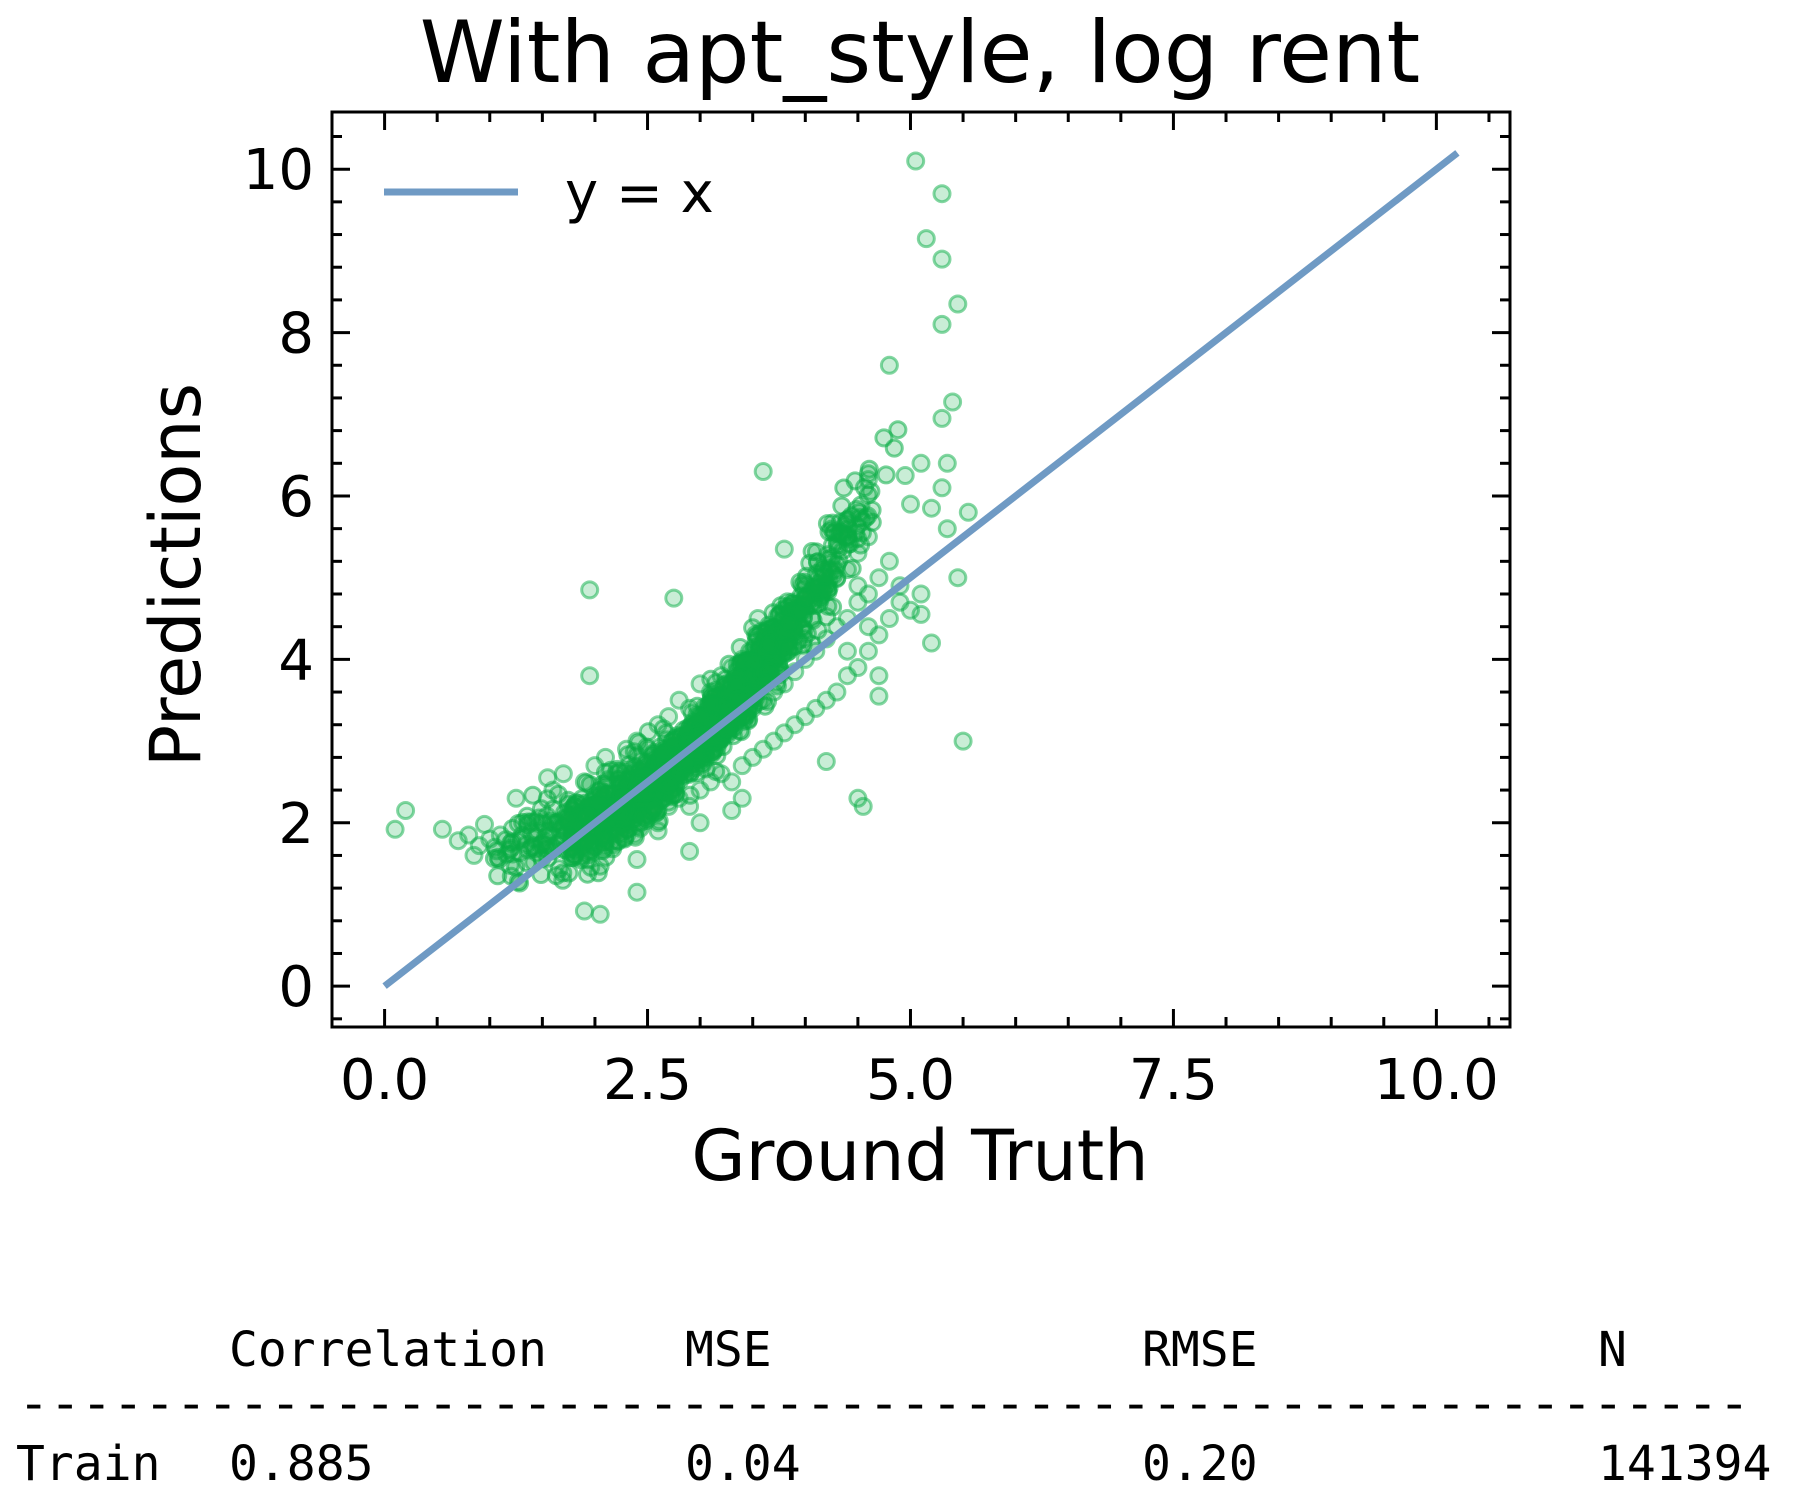 The width and height of the screenshot is (1807, 1486). What do you see at coordinates (278, 579) in the screenshot?
I see `y-tick-labels: 0 2 4 6 8 10` at bounding box center [278, 579].